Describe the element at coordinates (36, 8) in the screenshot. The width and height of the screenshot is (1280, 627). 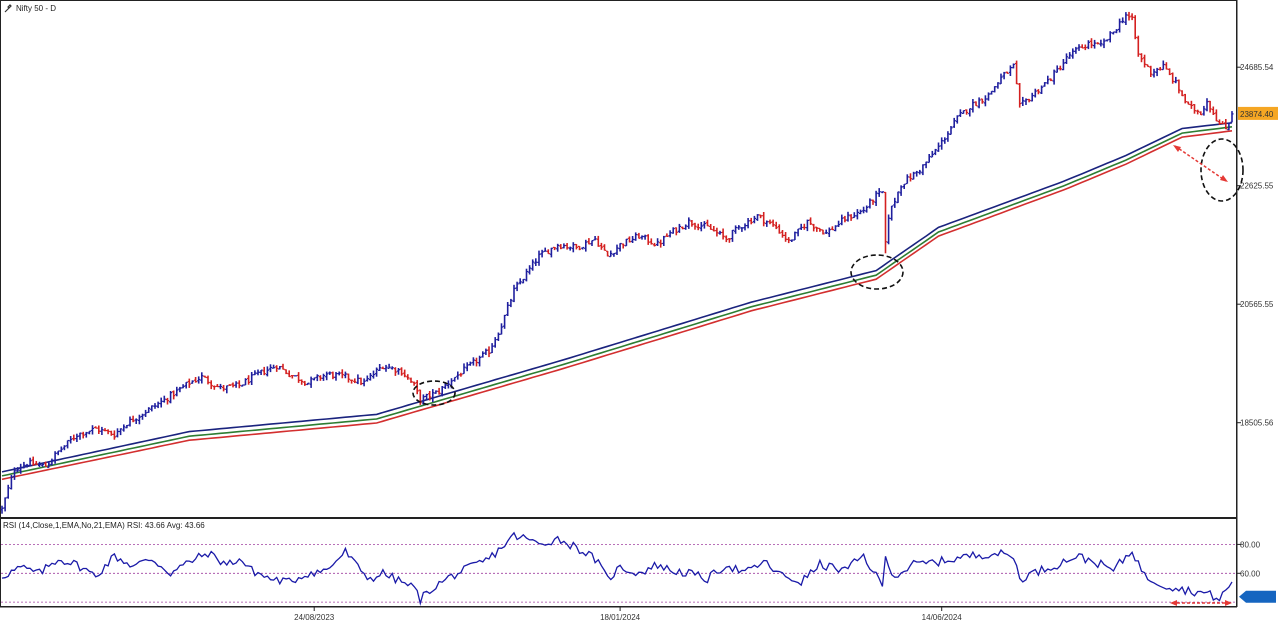
I see `chart-title: Nifty 50 - D` at that location.